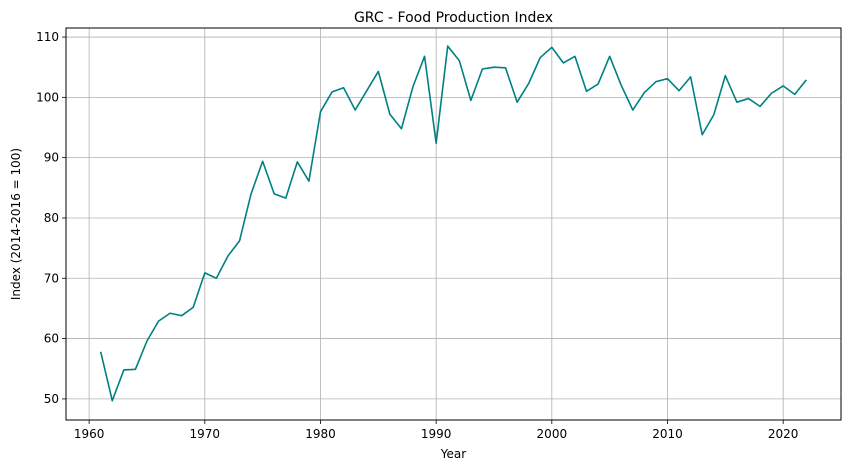 This screenshot has height=470, width=850. I want to click on y-axis: 50 60 70 80 90 100 110, so click(51, 218).